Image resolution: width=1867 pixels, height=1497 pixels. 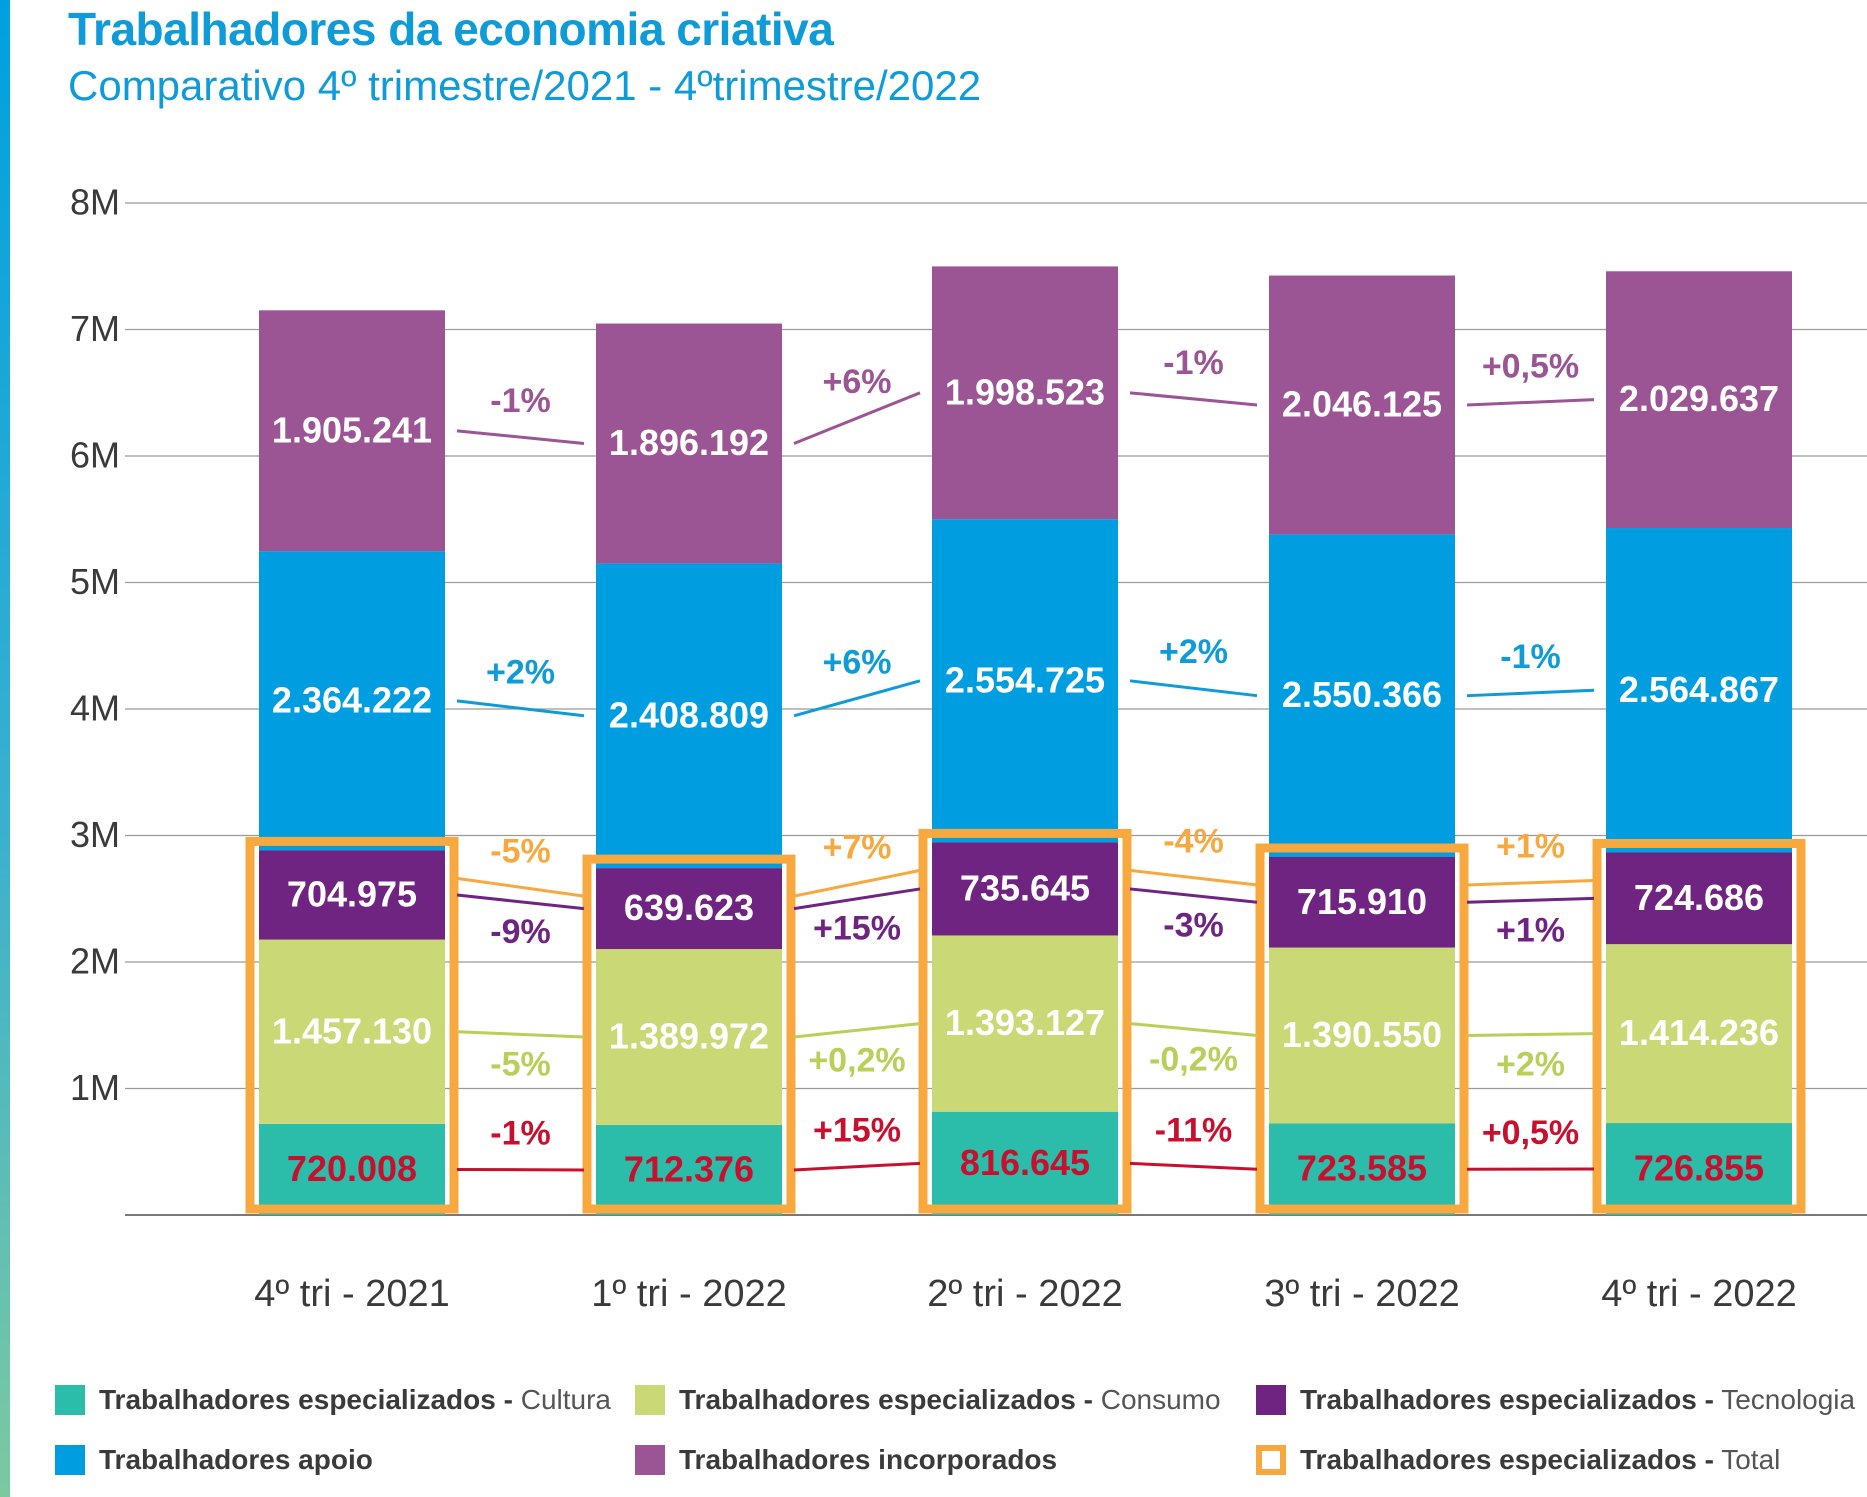 What do you see at coordinates (857, 929) in the screenshot?
I see `pct-change-tecnologia: +15%` at bounding box center [857, 929].